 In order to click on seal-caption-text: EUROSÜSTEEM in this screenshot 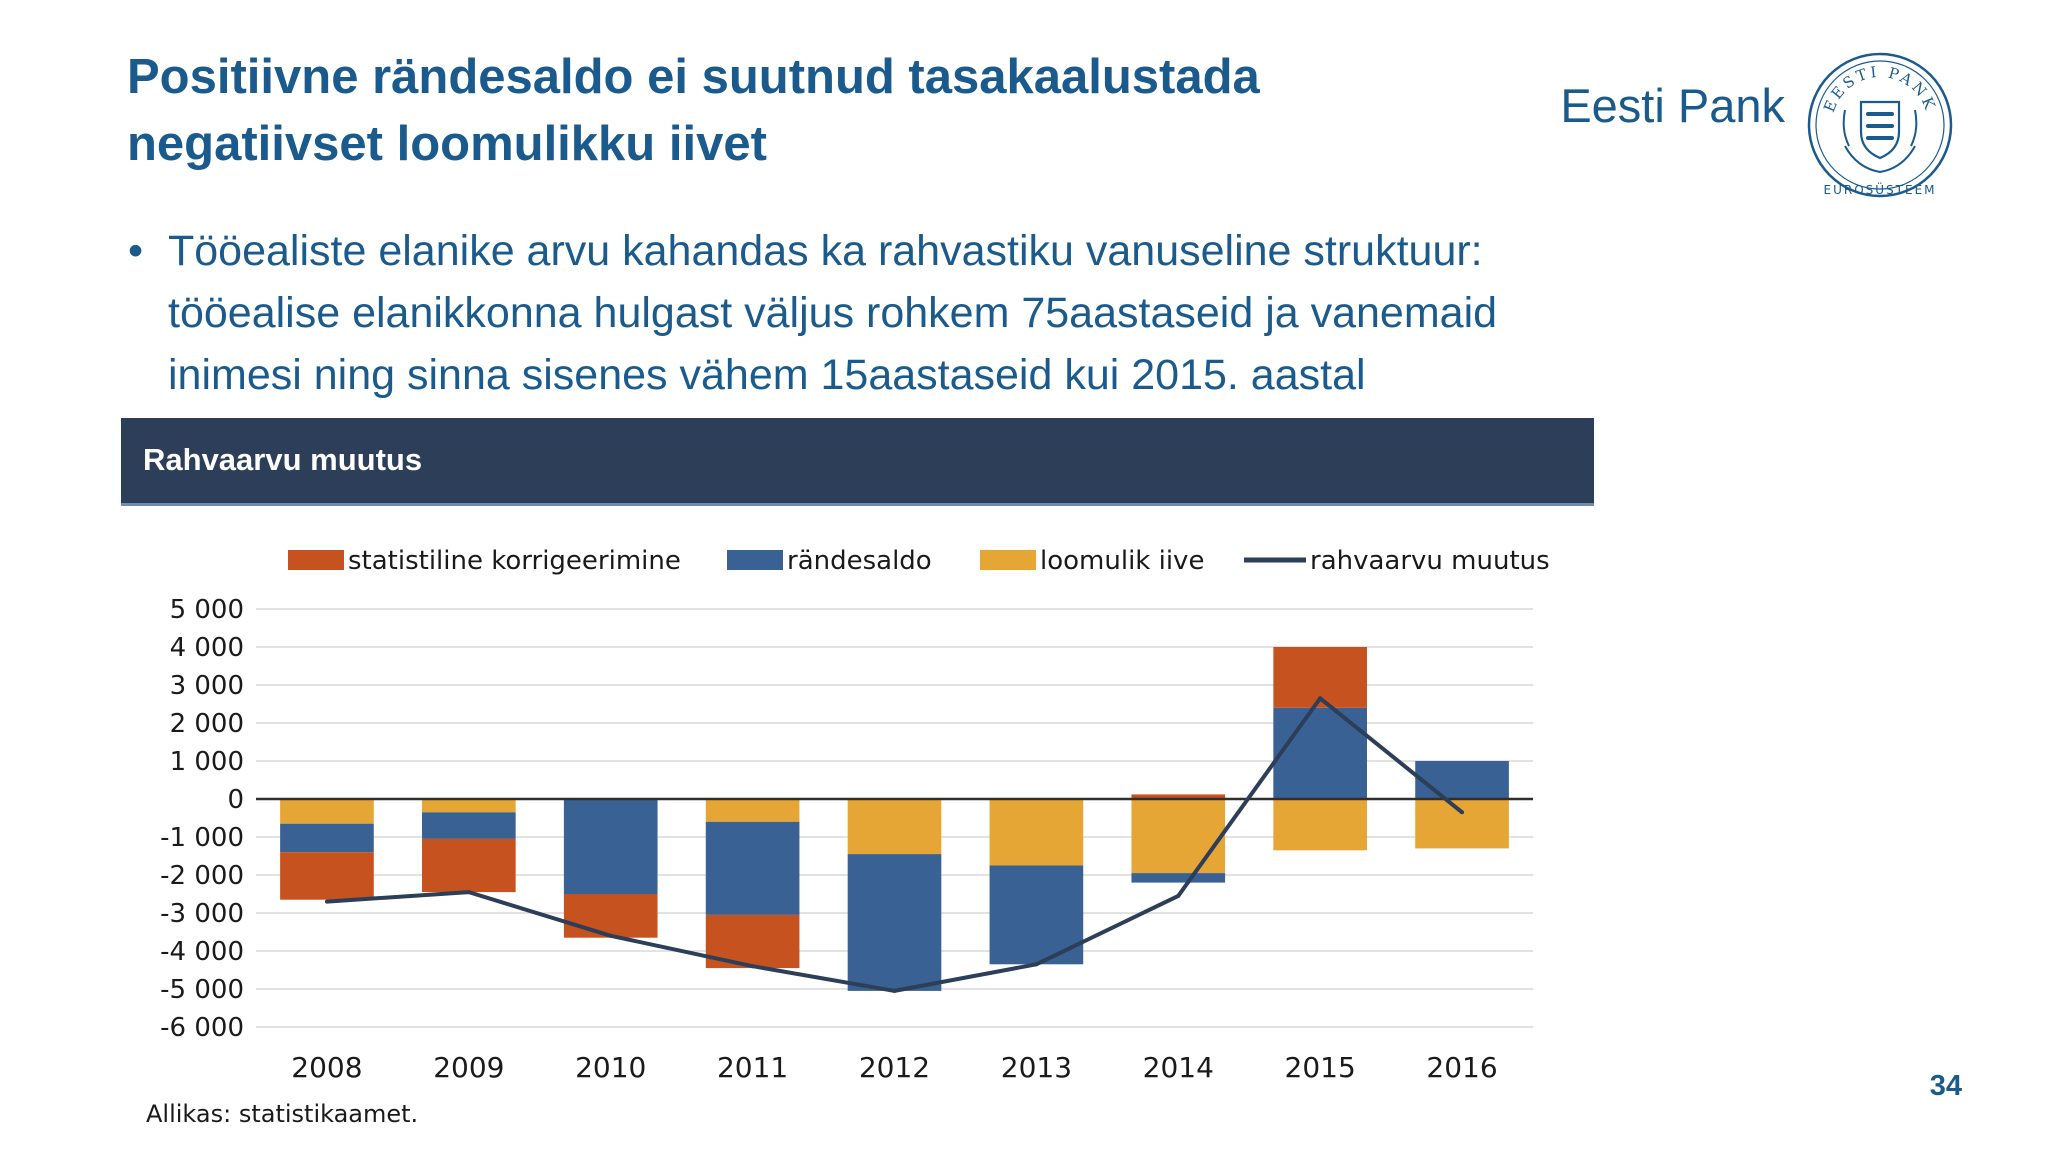, I will do `click(1879, 189)`.